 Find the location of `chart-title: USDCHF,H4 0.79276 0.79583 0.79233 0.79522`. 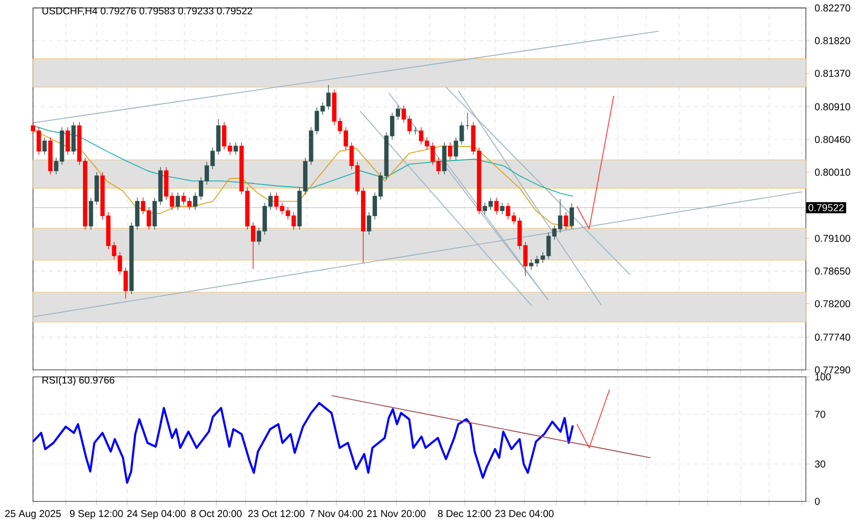

chart-title: USDCHF,H4 0.79276 0.79583 0.79233 0.79522 is located at coordinates (147, 12).